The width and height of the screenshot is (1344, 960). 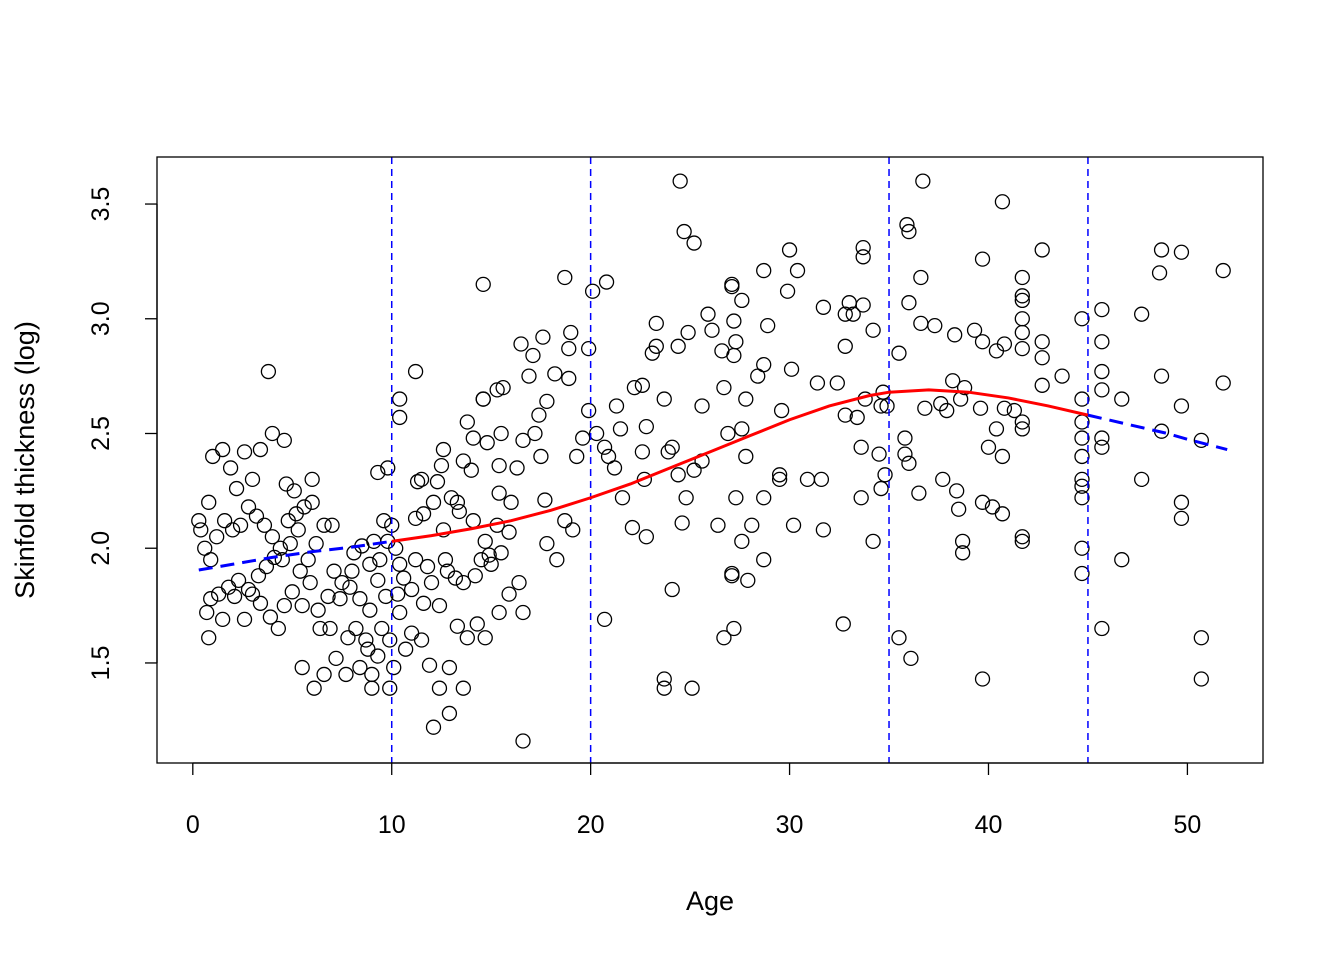 I want to click on y-axis: 1.5 2.0 2.5 3.0 3.5, so click(x=122, y=433).